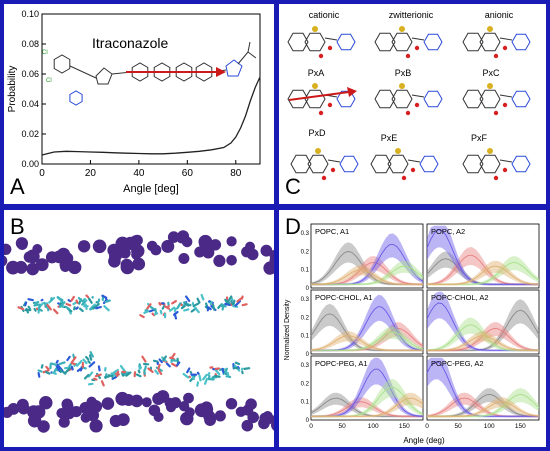  I want to click on itraconazole-structure: Itraconazole Cl Cl, so click(149, 70).